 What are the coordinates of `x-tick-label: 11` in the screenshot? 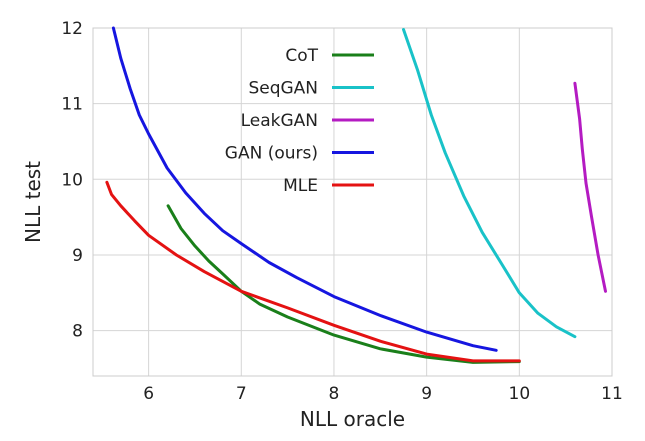 It's located at (612, 394).